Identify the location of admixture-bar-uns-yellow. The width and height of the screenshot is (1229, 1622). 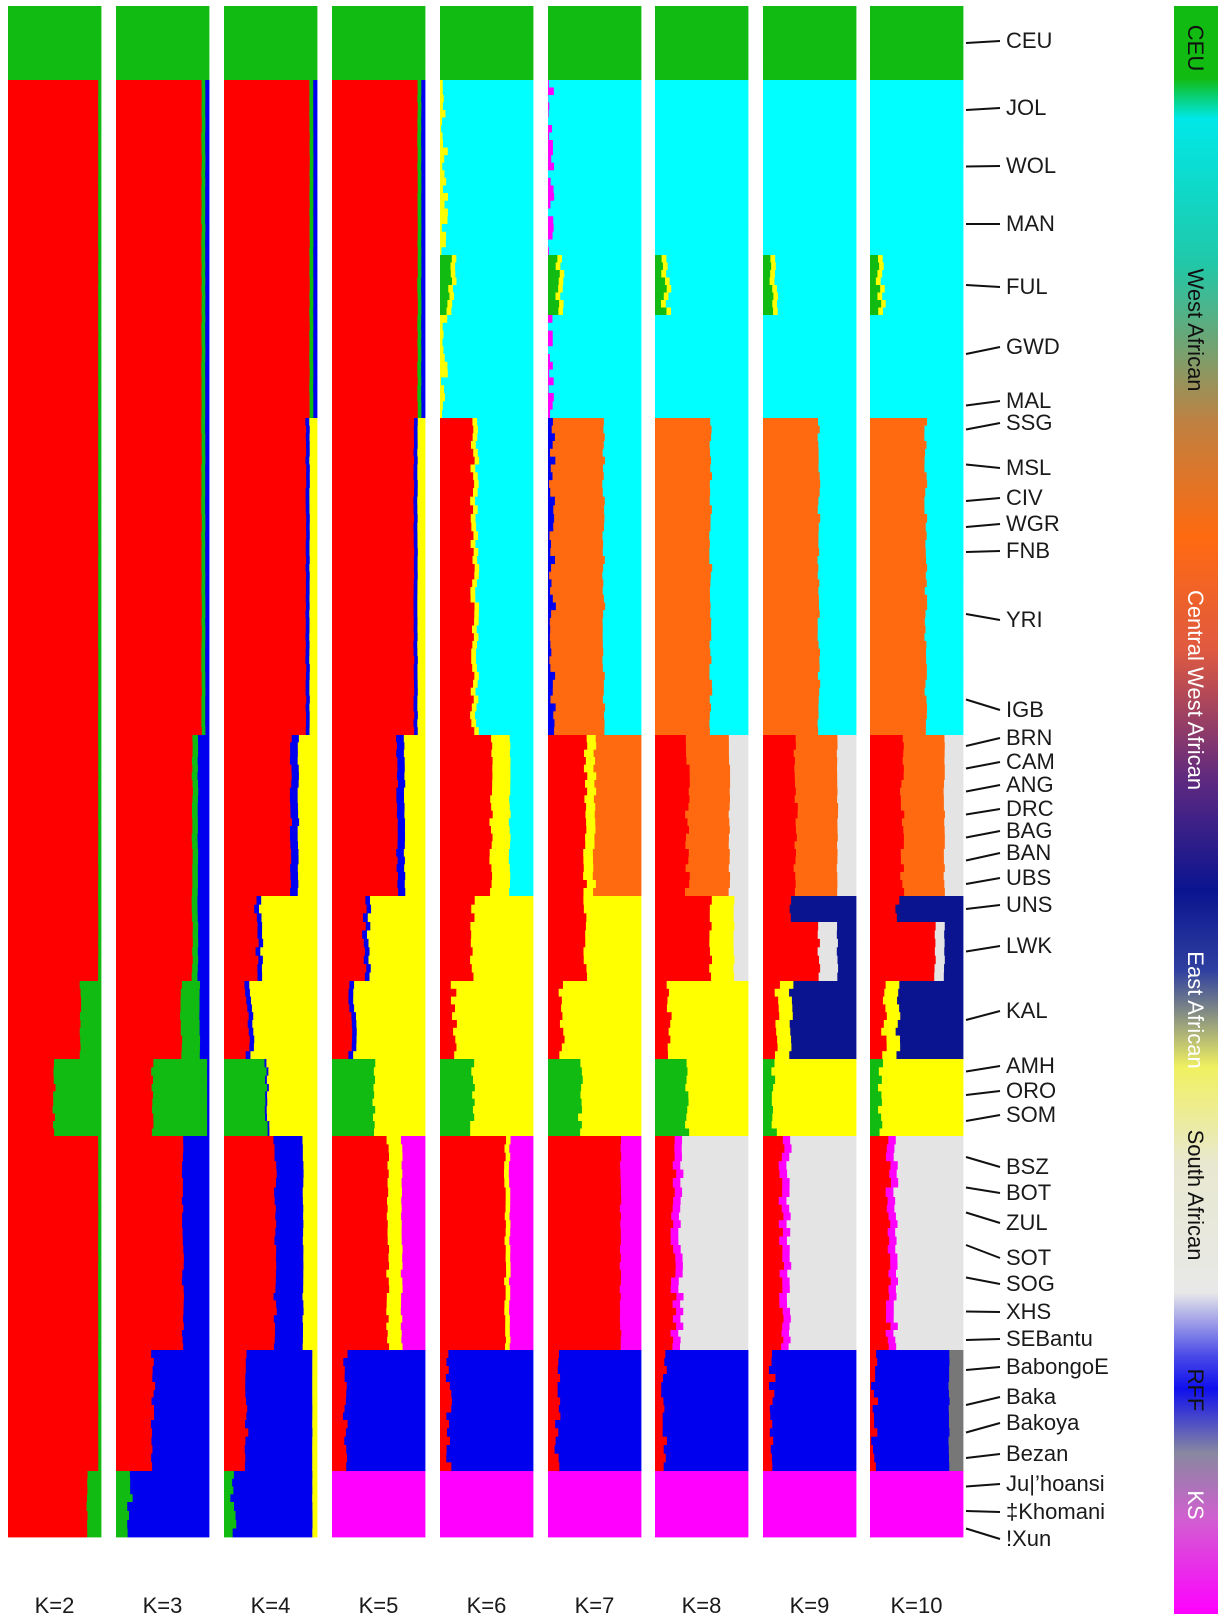
(502, 909).